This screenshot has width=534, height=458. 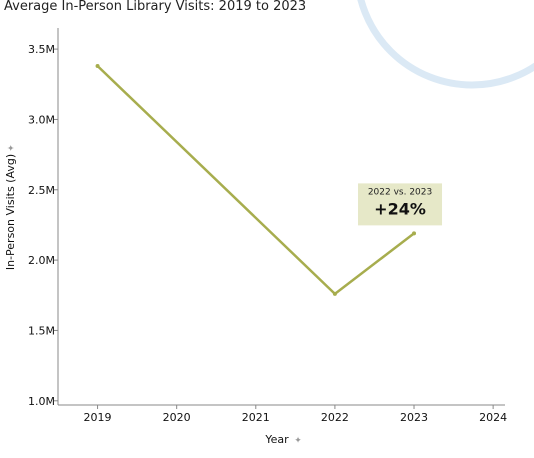 What do you see at coordinates (177, 417) in the screenshot?
I see `x-tick-label: 2020` at bounding box center [177, 417].